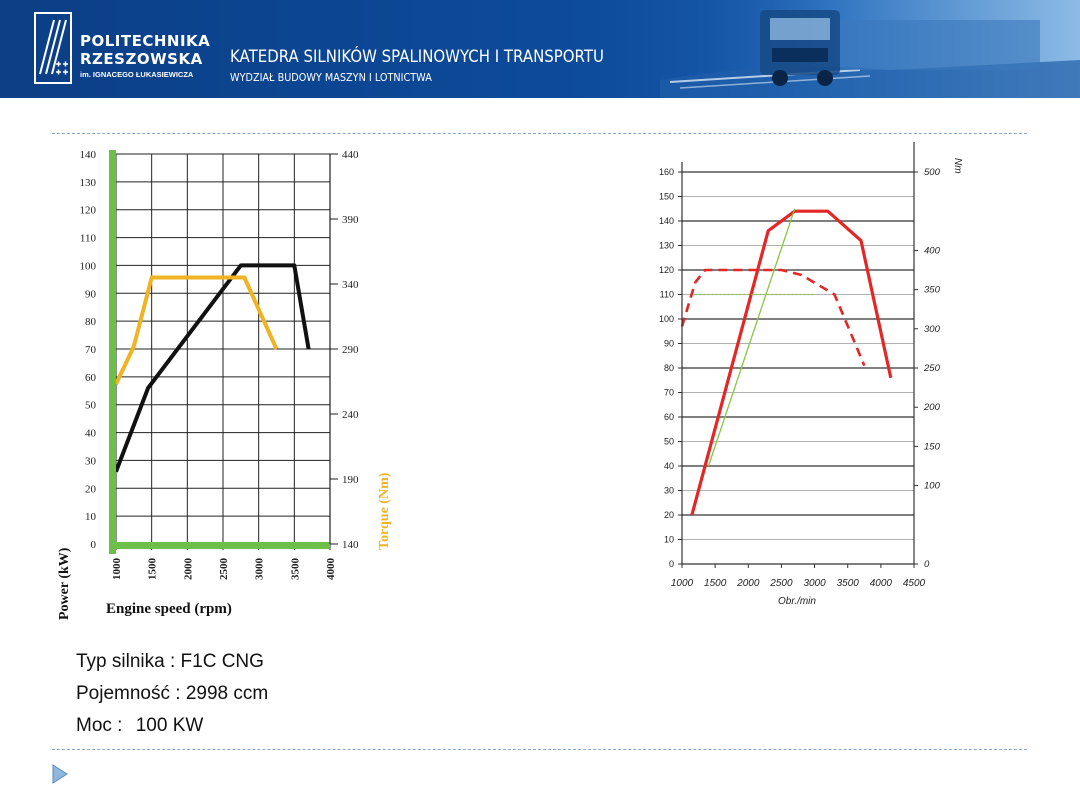 The height and width of the screenshot is (810, 1080). I want to click on y2-tick-label: 500, so click(932, 172).